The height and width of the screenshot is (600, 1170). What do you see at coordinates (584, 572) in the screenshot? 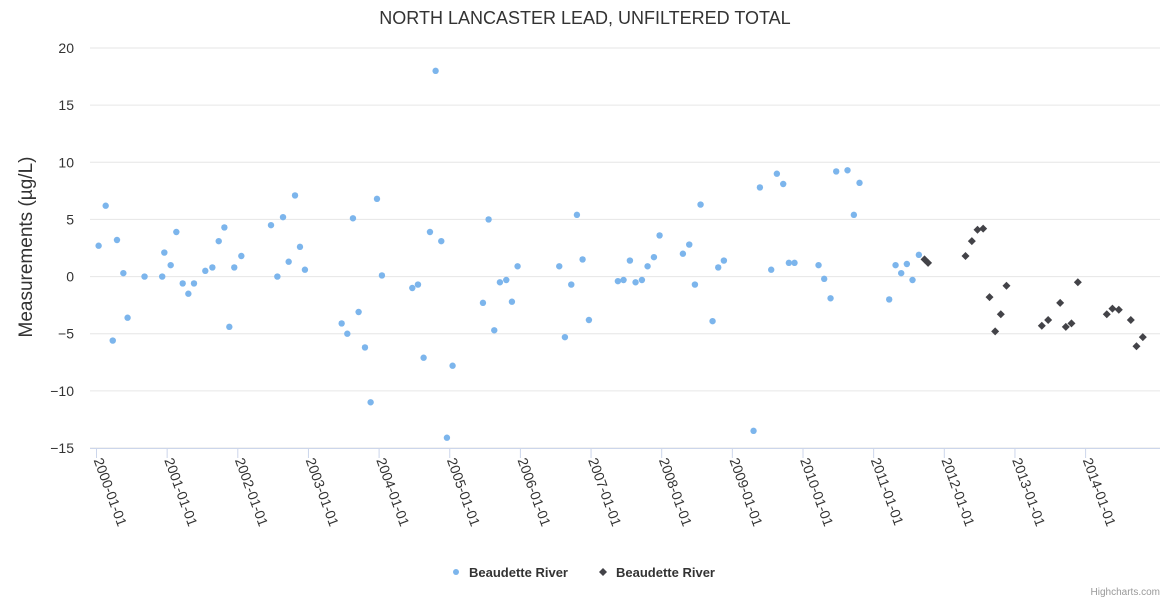
I see `legend: Beaudette River Beaudette River` at bounding box center [584, 572].